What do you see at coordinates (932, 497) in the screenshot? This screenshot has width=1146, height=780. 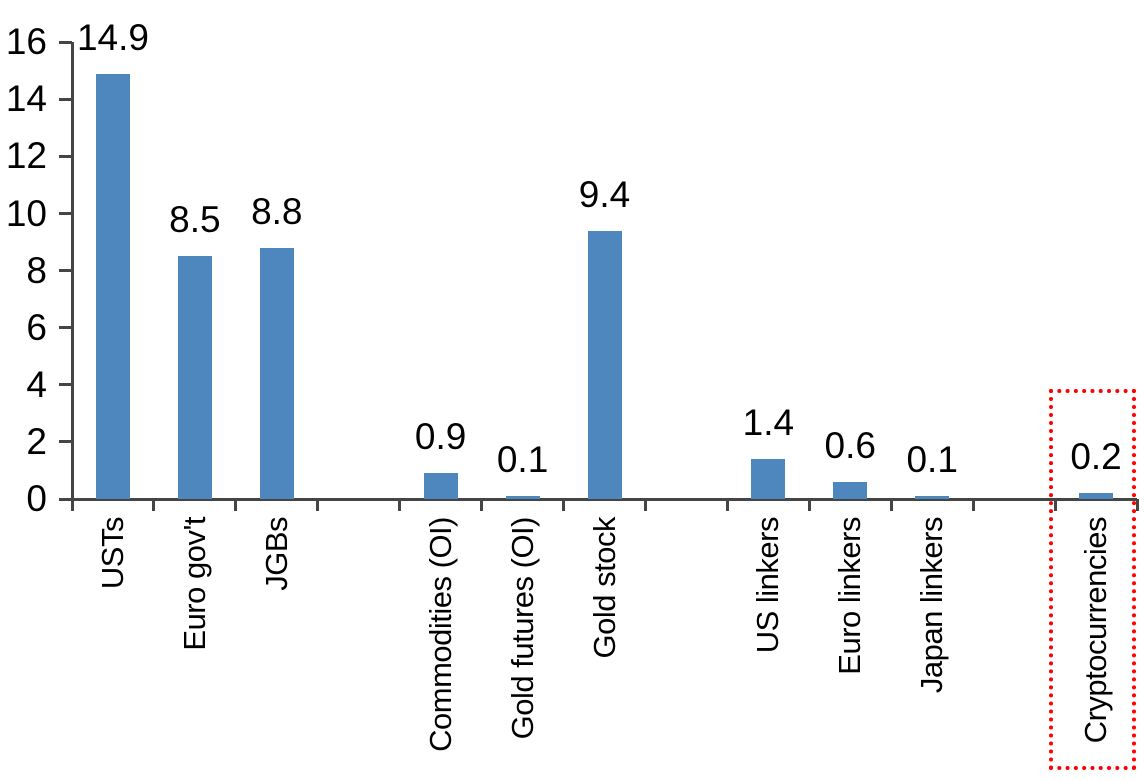 I see `bar-japan-linkers` at bounding box center [932, 497].